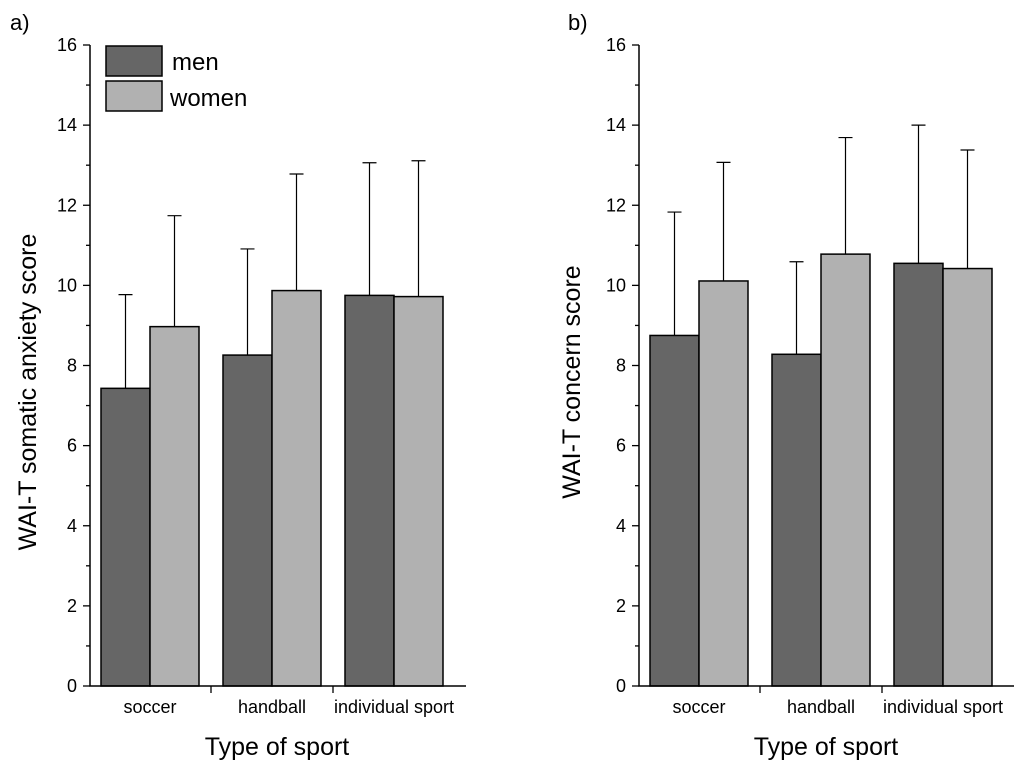 The width and height of the screenshot is (1028, 763). Describe the element at coordinates (698, 707) in the screenshot. I see `panel-b-category-label: soccer` at that location.